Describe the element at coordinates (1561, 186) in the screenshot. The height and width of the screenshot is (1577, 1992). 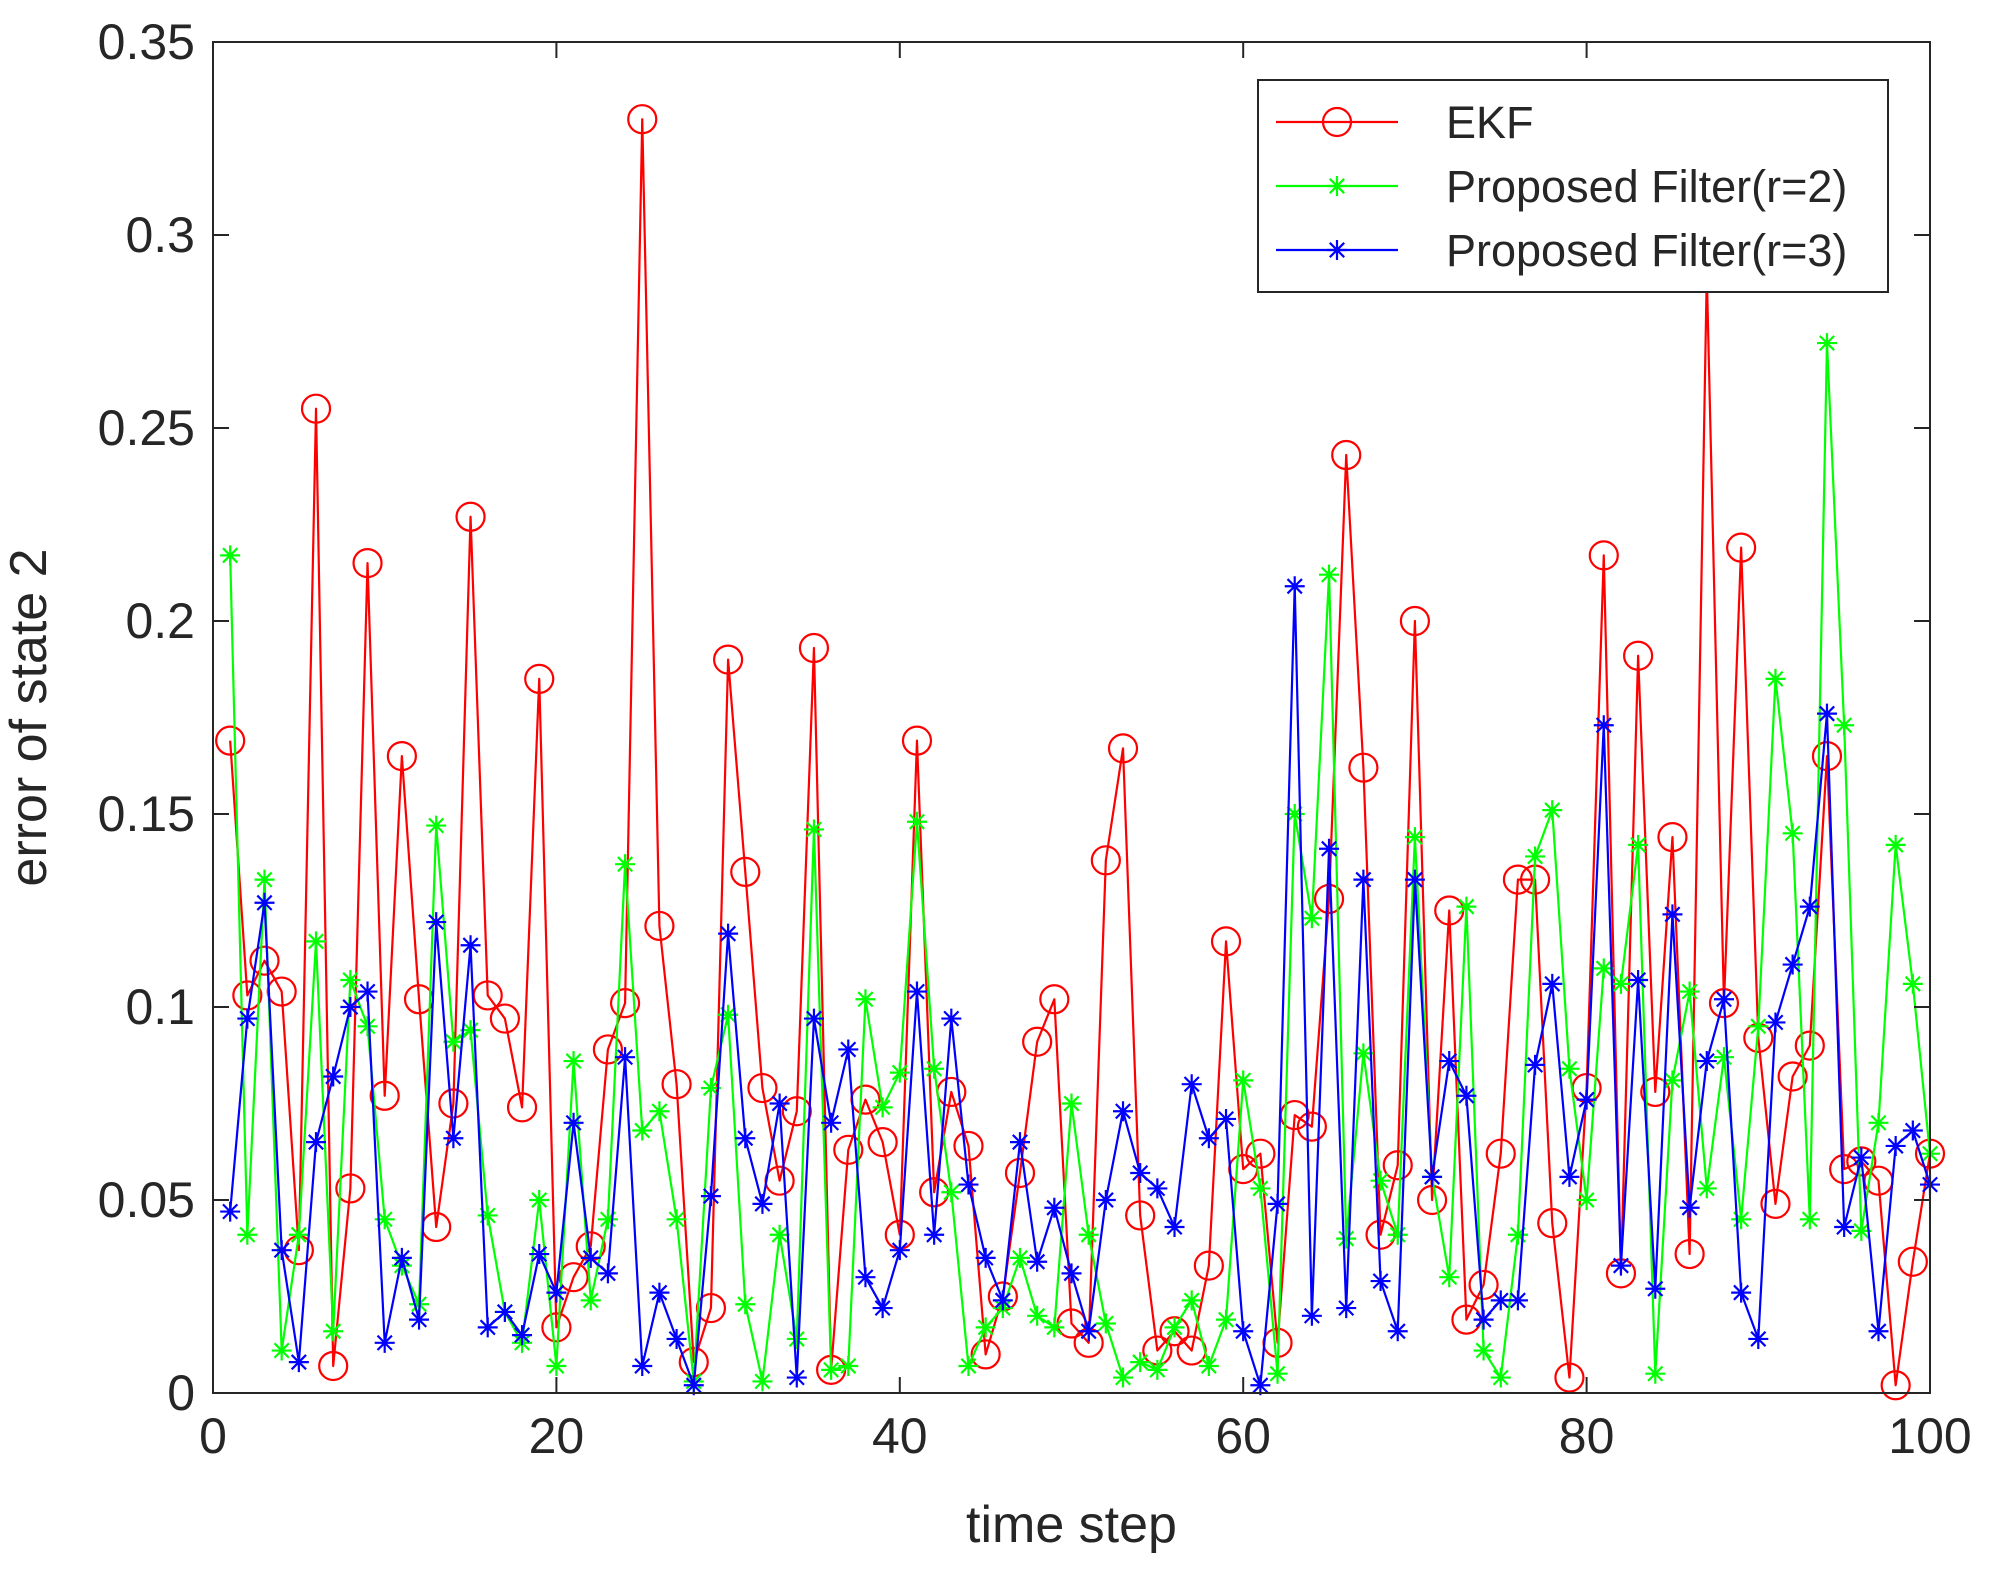
I see `legend-entry-2: Proposed Filter(r=2)` at that location.